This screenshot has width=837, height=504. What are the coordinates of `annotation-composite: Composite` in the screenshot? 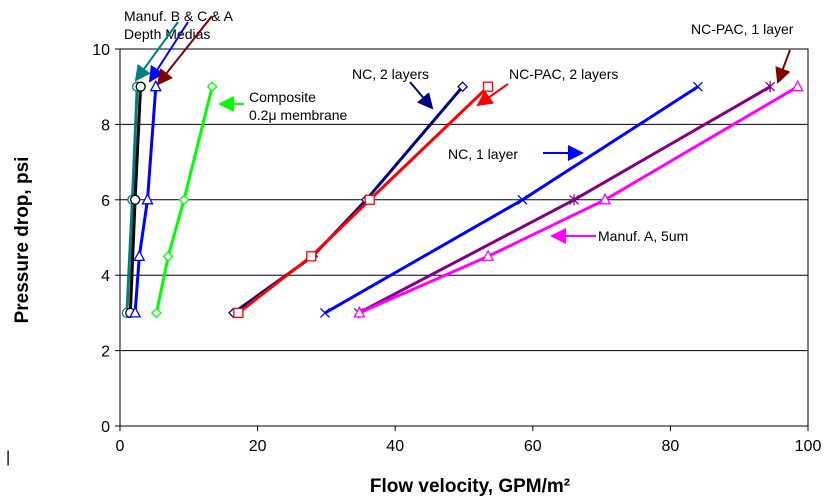 It's located at (282, 97).